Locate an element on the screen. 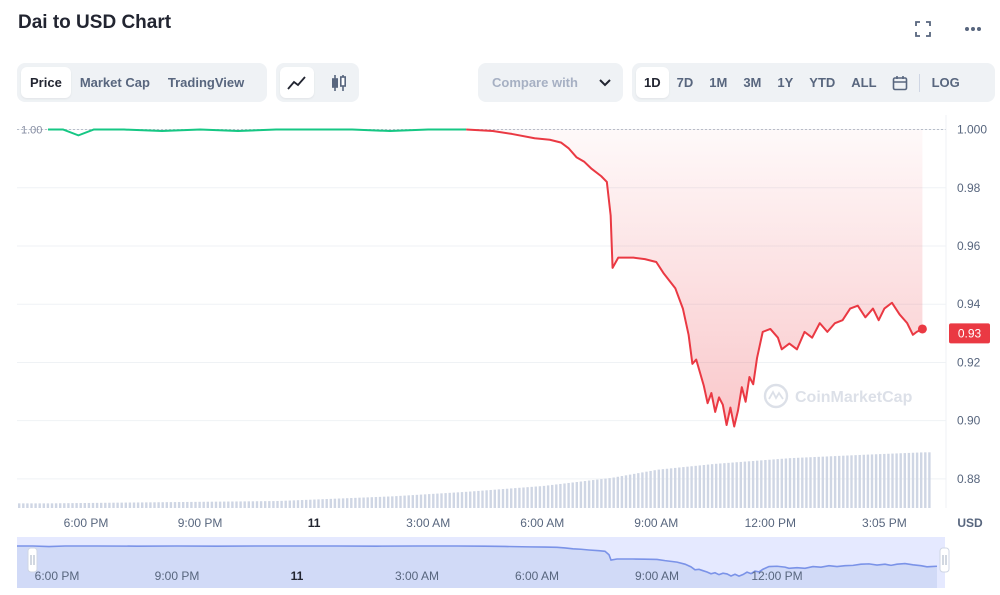 The width and height of the screenshot is (1000, 595). more-dots-icon is located at coordinates (973, 29).